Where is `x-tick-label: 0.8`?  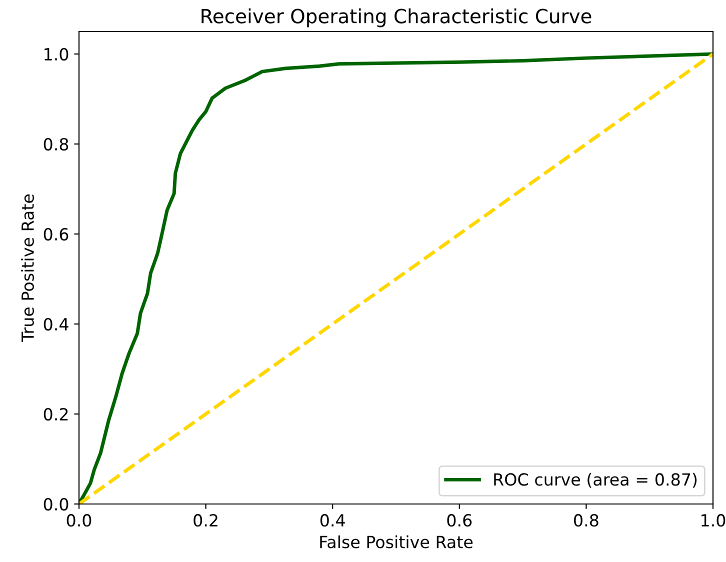 x-tick-label: 0.8 is located at coordinates (586, 520).